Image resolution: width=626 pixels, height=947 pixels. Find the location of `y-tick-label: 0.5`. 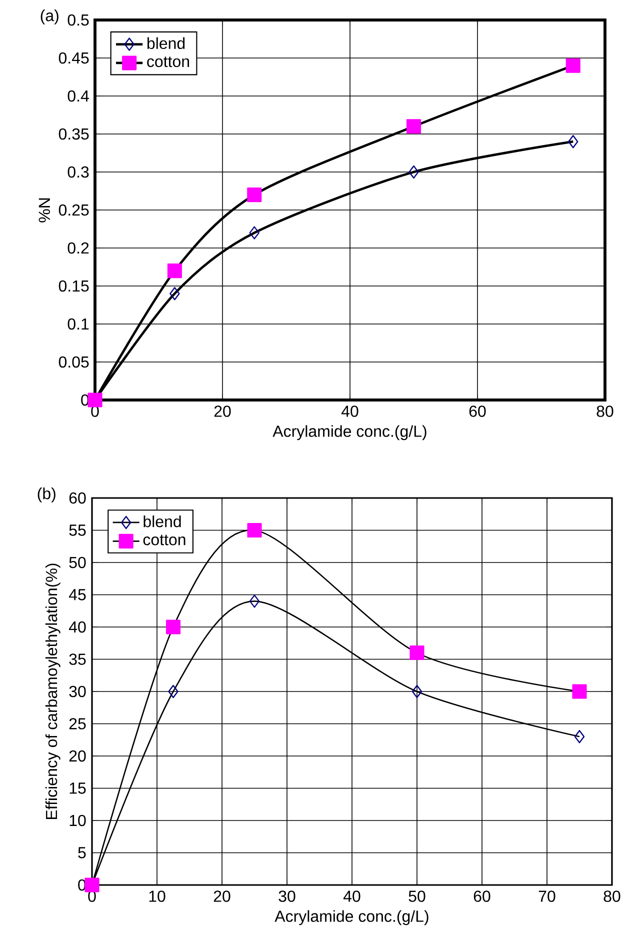

y-tick-label: 0.5 is located at coordinates (78, 20).